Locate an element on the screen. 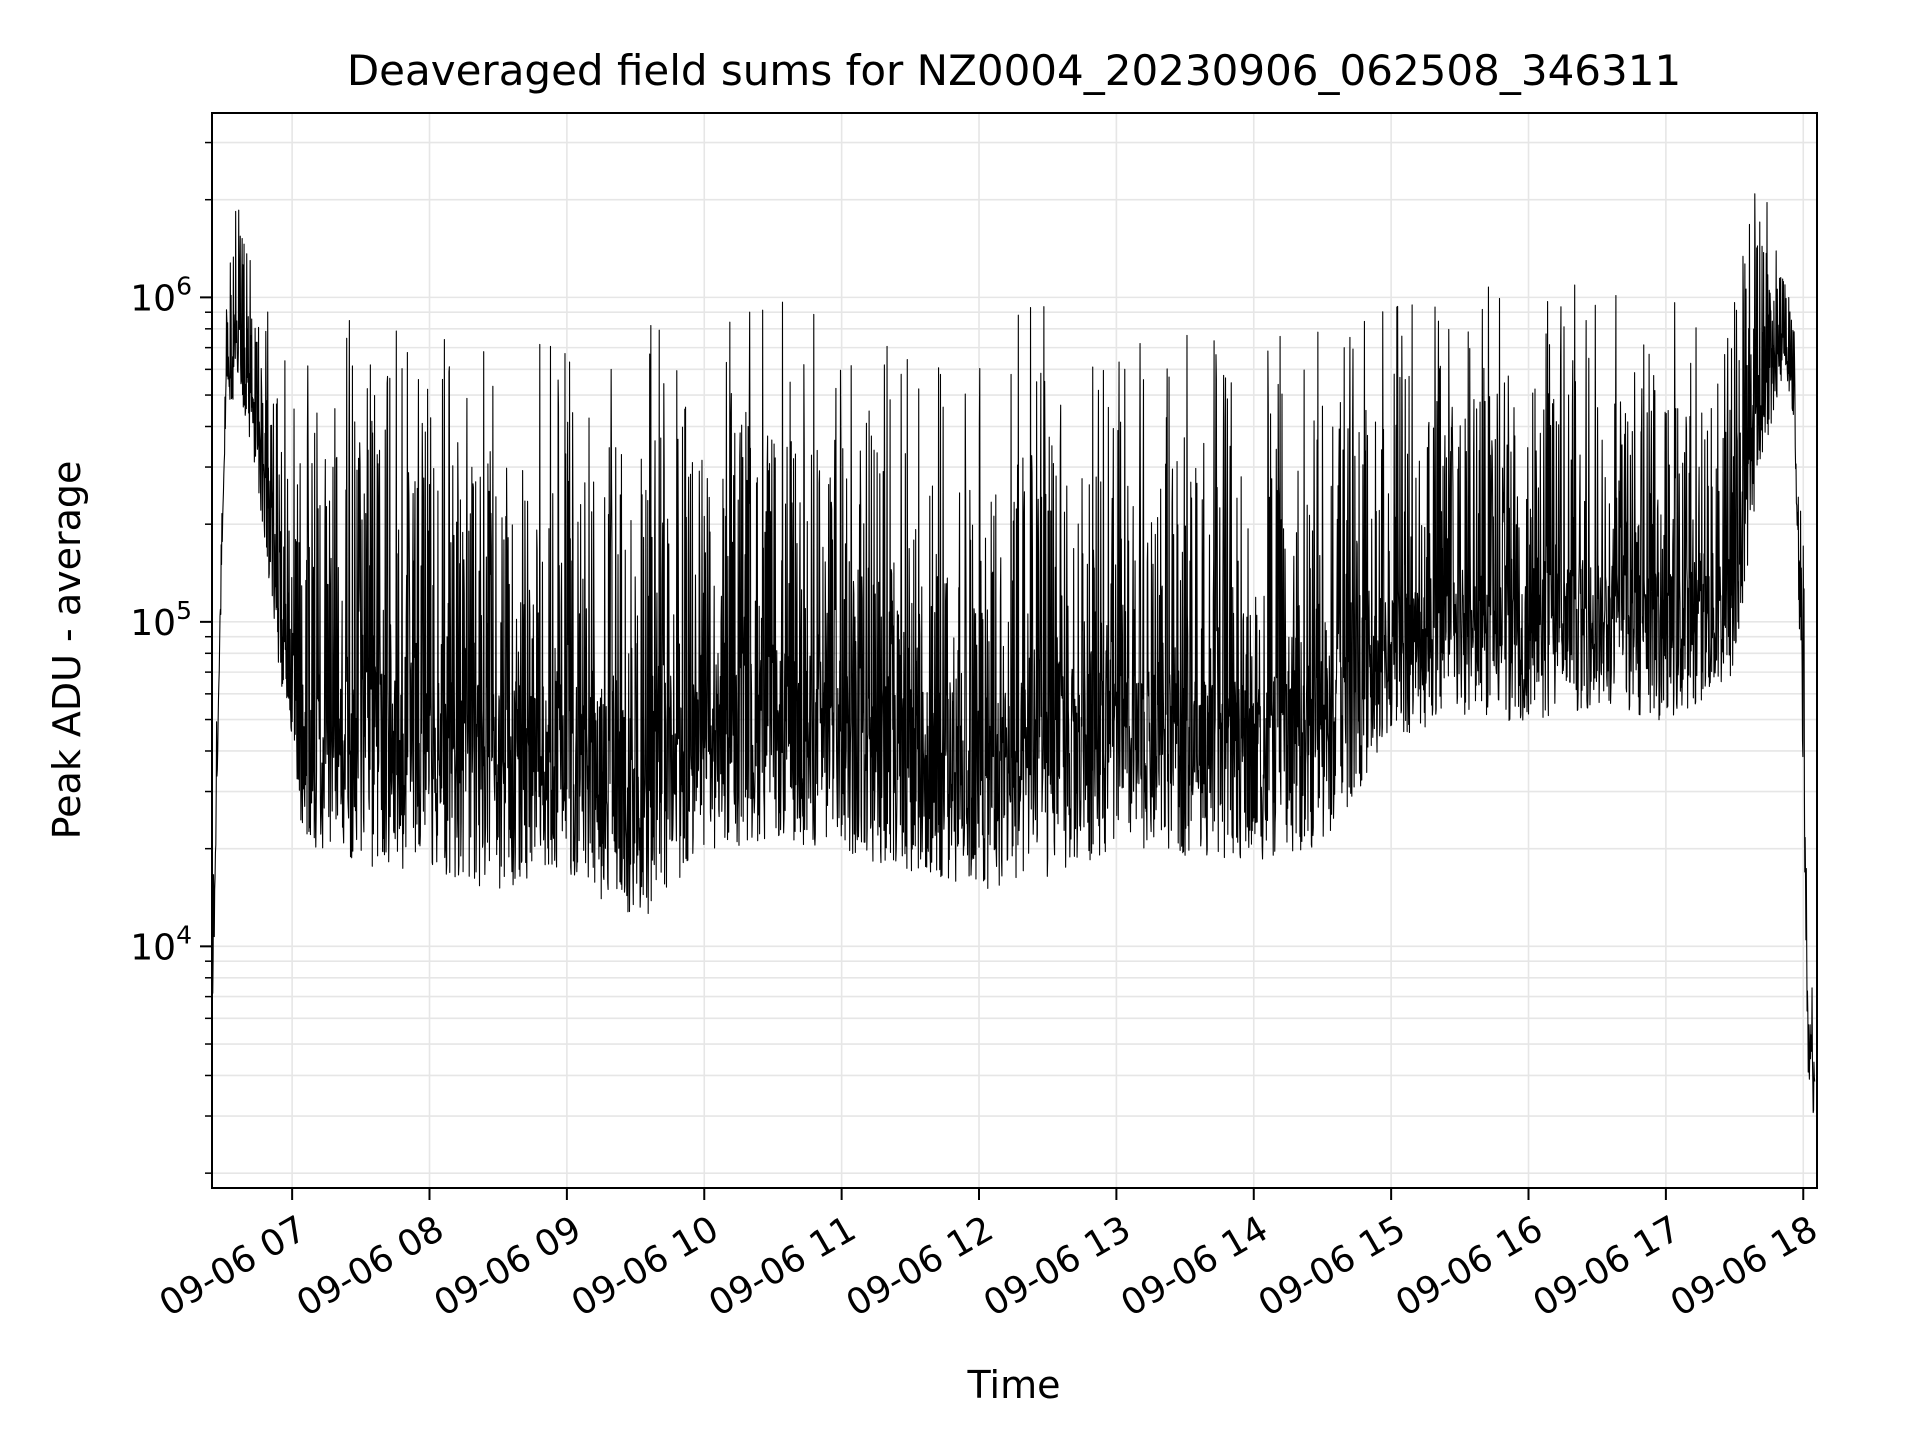 The width and height of the screenshot is (1920, 1440). y-tick-label: 10⁵ is located at coordinates (161, 620).